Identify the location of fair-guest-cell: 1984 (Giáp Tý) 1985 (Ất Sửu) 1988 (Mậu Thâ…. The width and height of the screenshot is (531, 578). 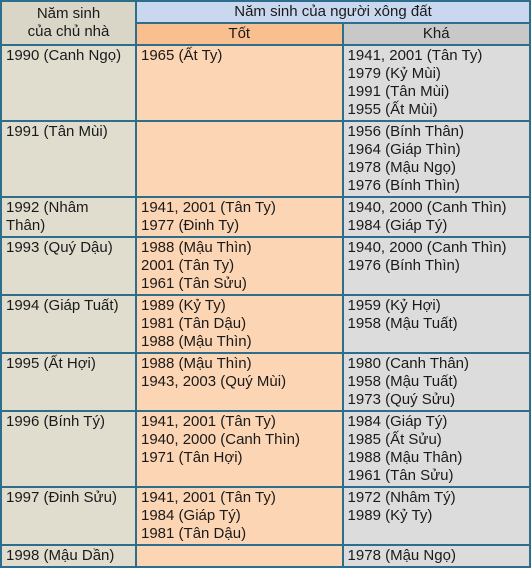
(436, 449).